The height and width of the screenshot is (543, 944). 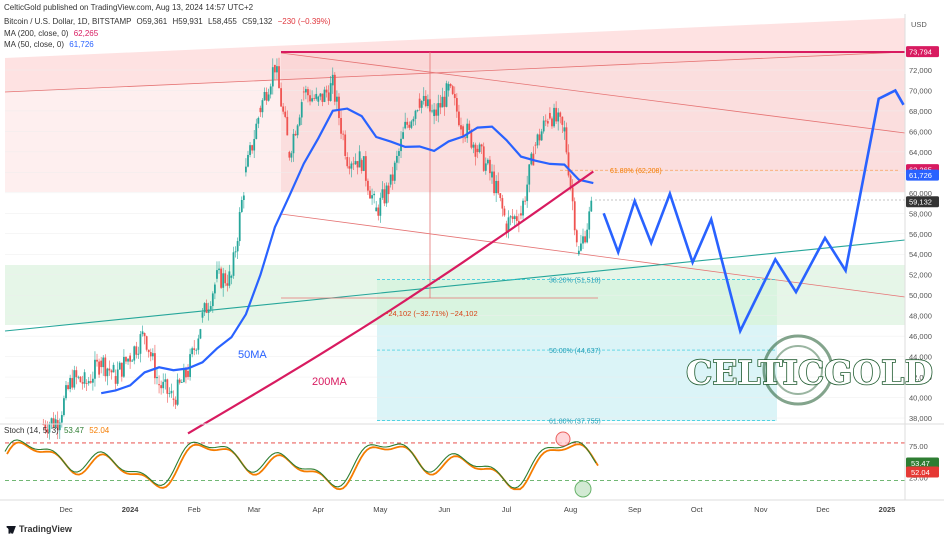 I want to click on ma50-legend: MA (50, close, 0) 61,726, so click(x=49, y=44).